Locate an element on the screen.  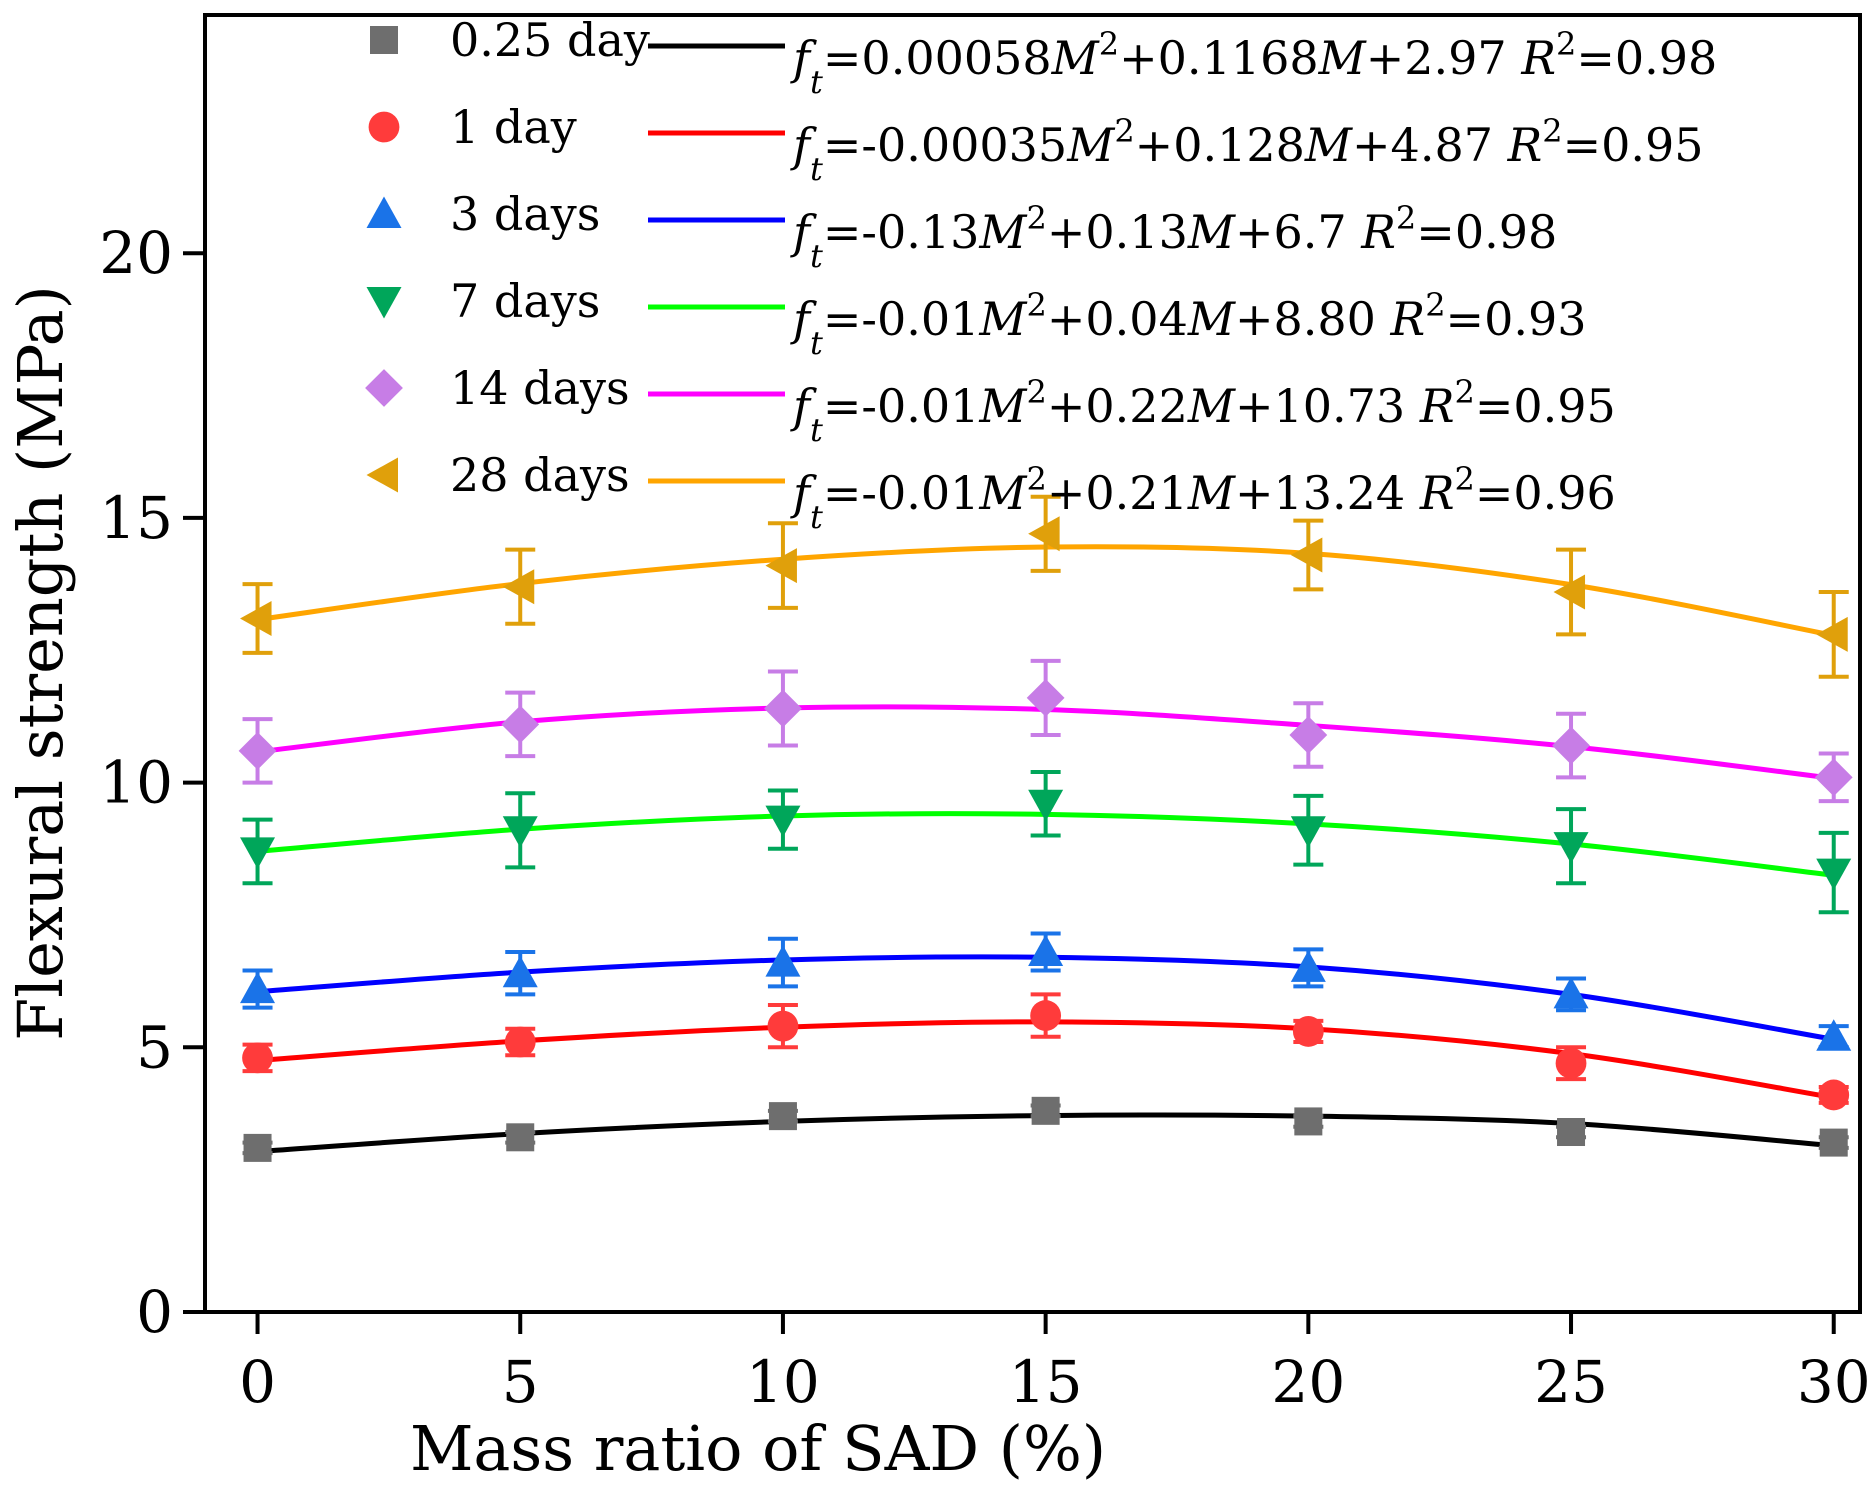
legend-label: 7 days is located at coordinates (525, 301).